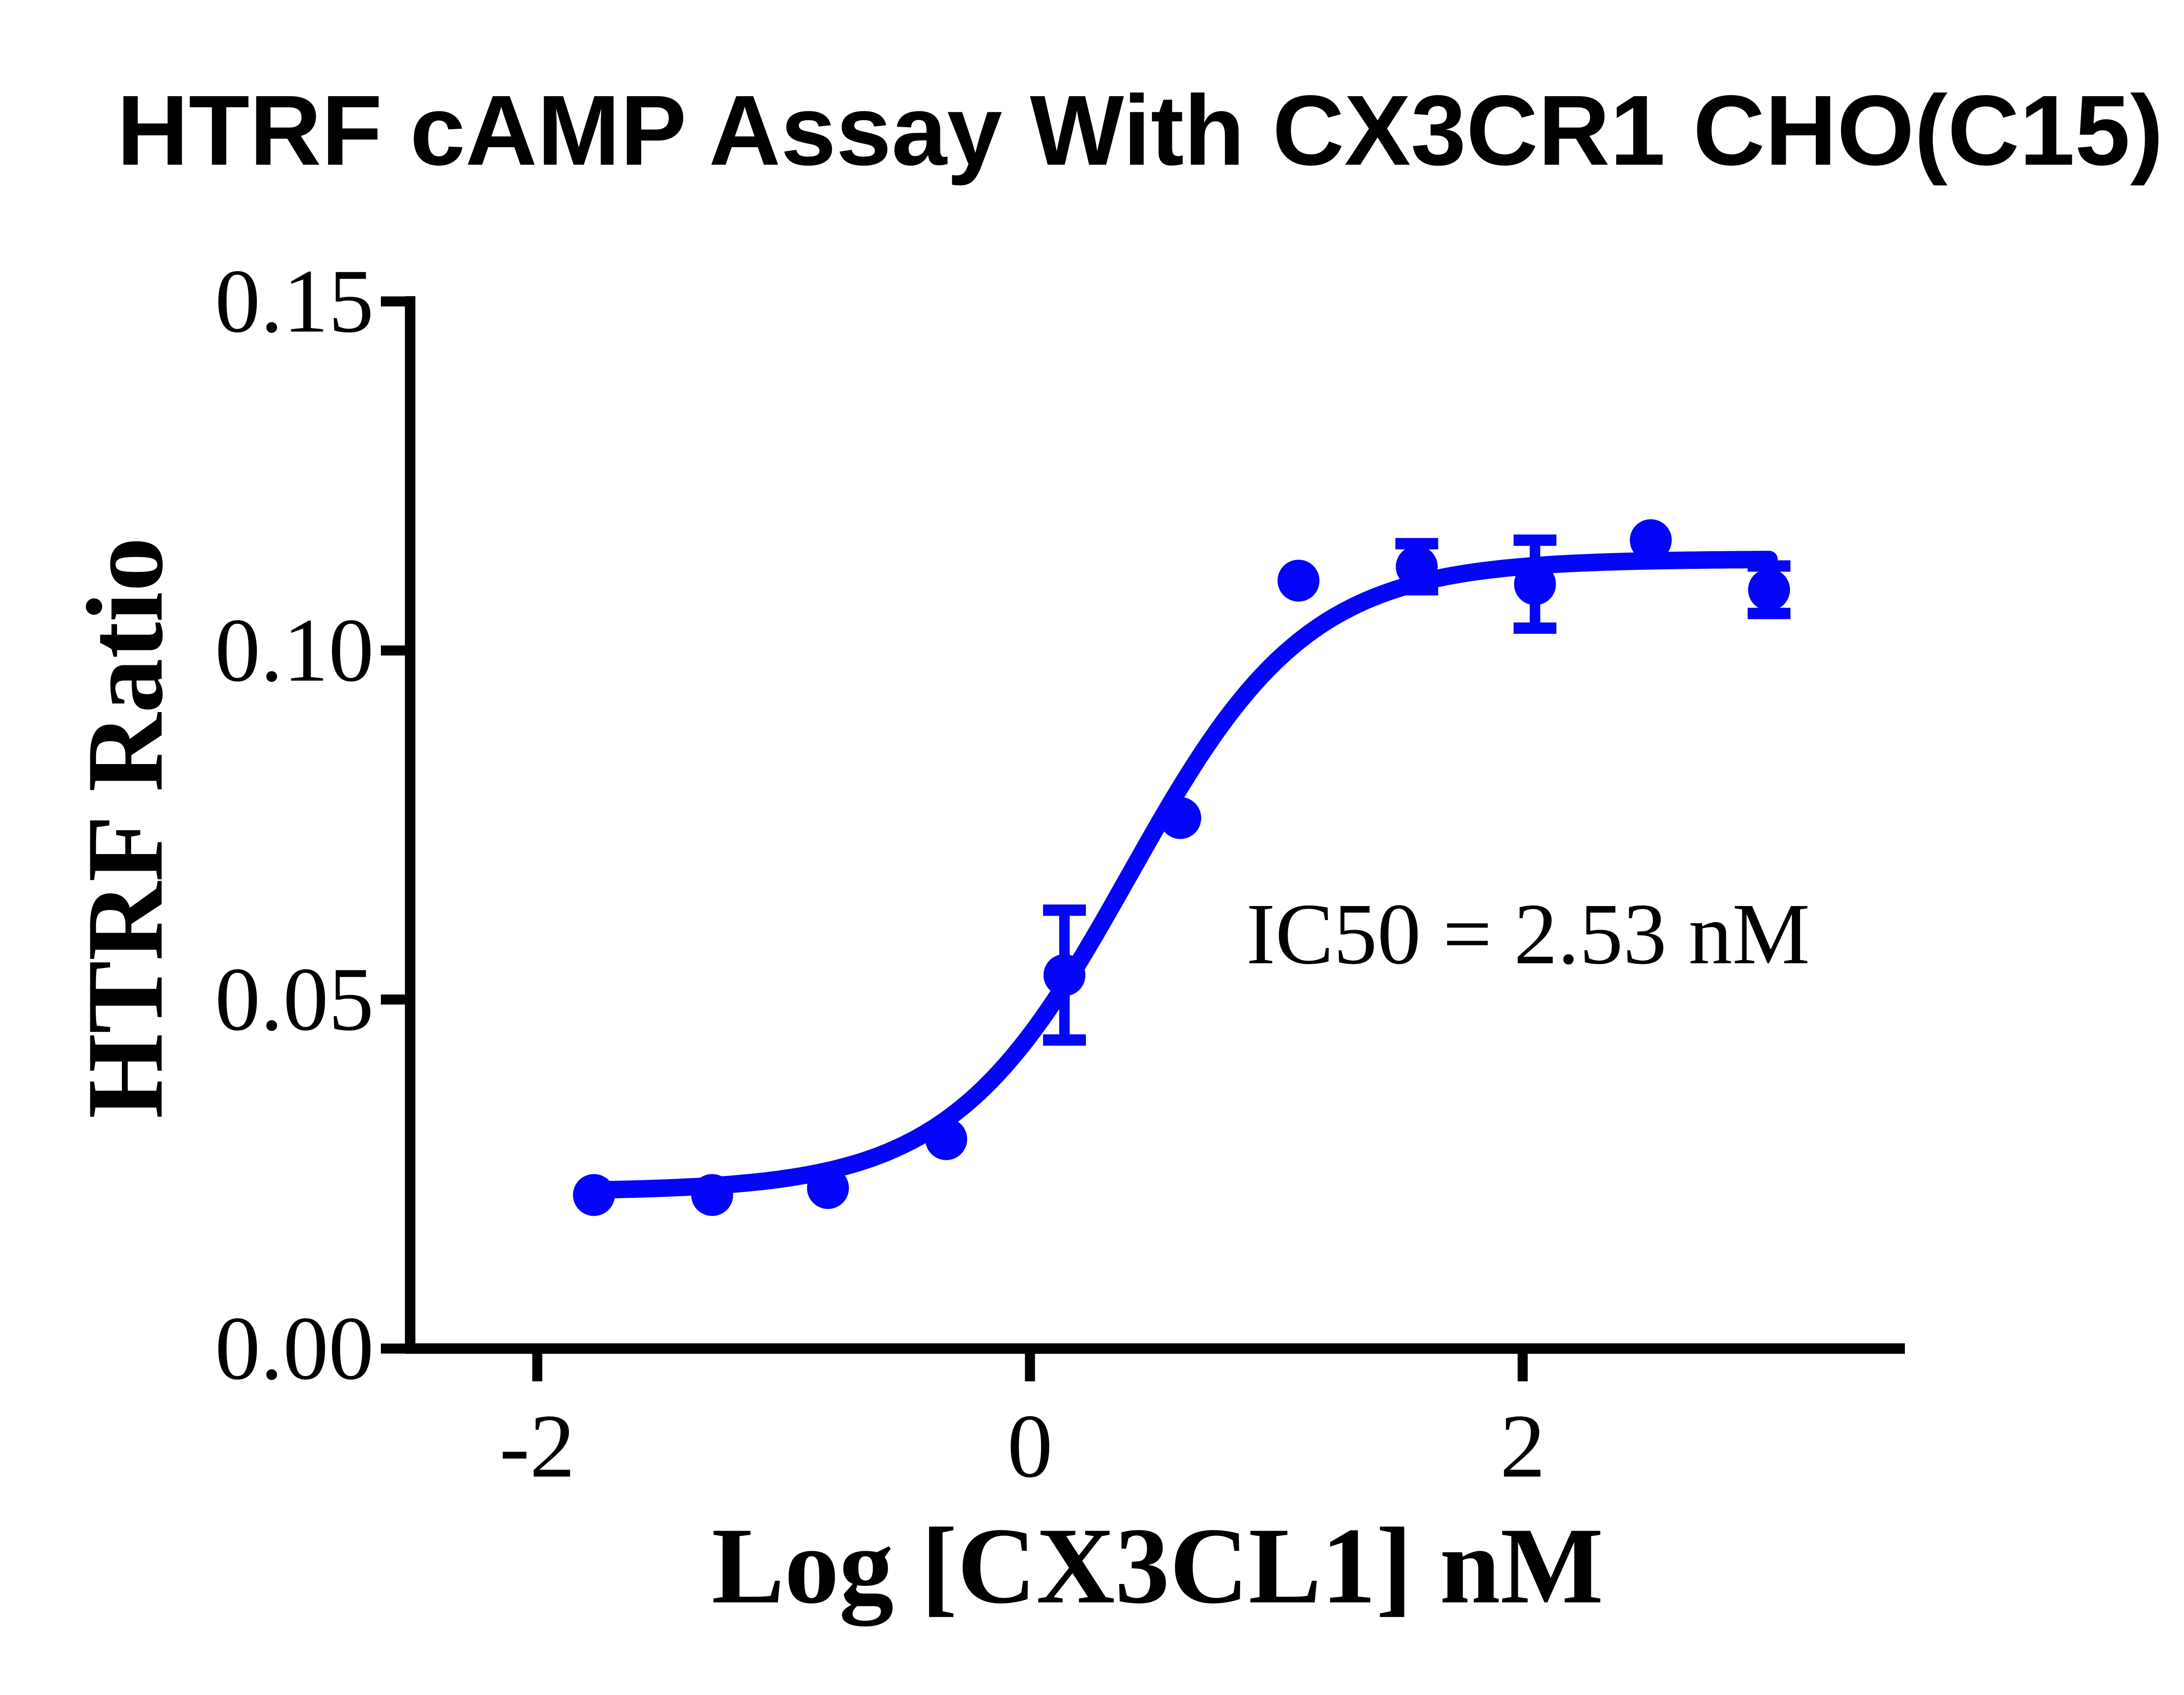  Describe the element at coordinates (1157, 1565) in the screenshot. I see `x-axis-title: Log [CX3CL1] nM` at that location.